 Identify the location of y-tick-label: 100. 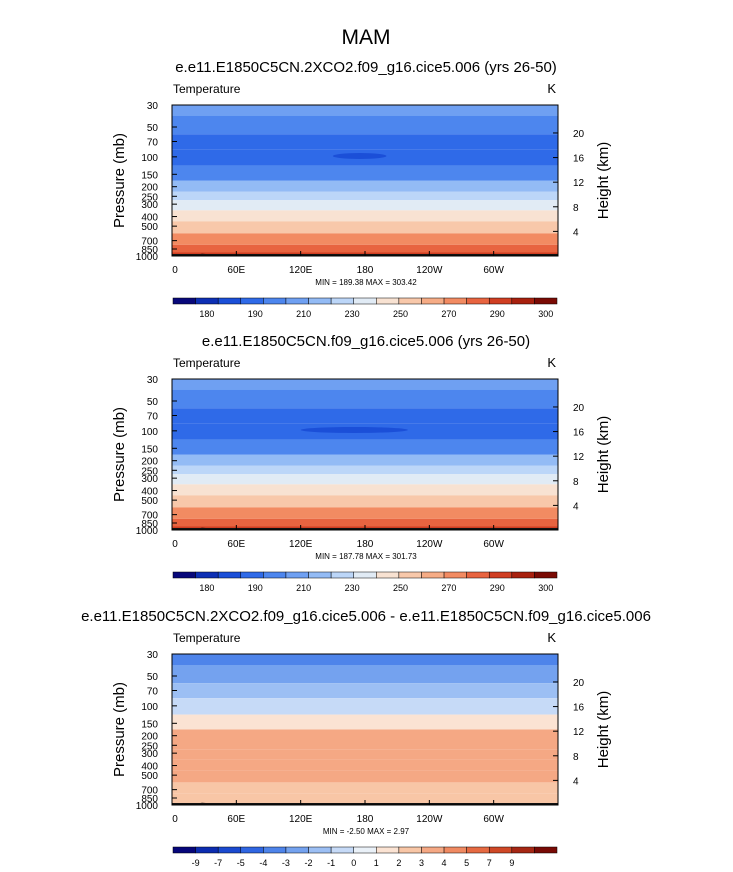
(149, 158).